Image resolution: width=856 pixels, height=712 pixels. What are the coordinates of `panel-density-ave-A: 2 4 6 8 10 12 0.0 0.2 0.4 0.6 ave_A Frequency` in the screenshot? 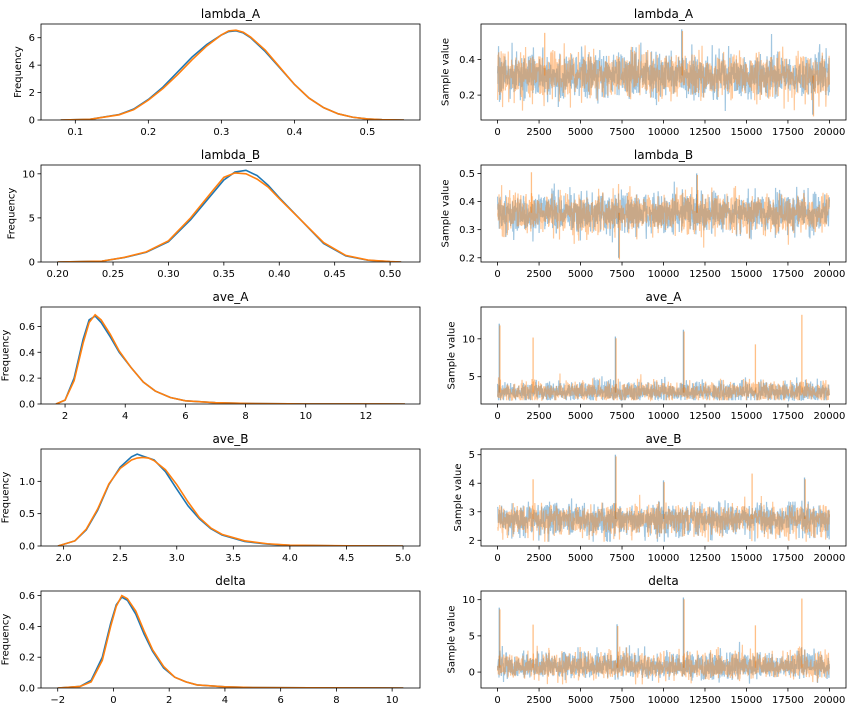 It's located at (210, 356).